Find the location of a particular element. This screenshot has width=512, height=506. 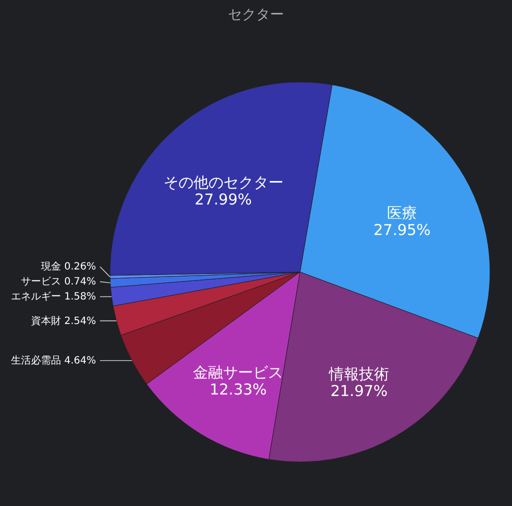

slice-label: 資本財 2.54% is located at coordinates (63, 320).